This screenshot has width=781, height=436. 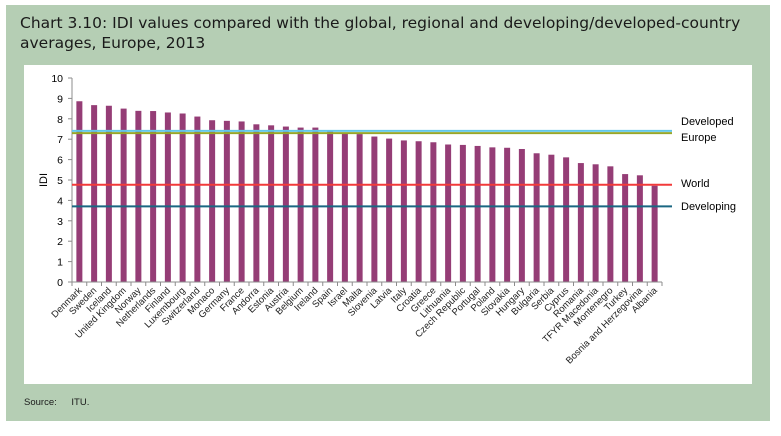 What do you see at coordinates (403, 211) in the screenshot?
I see `bar-italy` at bounding box center [403, 211].